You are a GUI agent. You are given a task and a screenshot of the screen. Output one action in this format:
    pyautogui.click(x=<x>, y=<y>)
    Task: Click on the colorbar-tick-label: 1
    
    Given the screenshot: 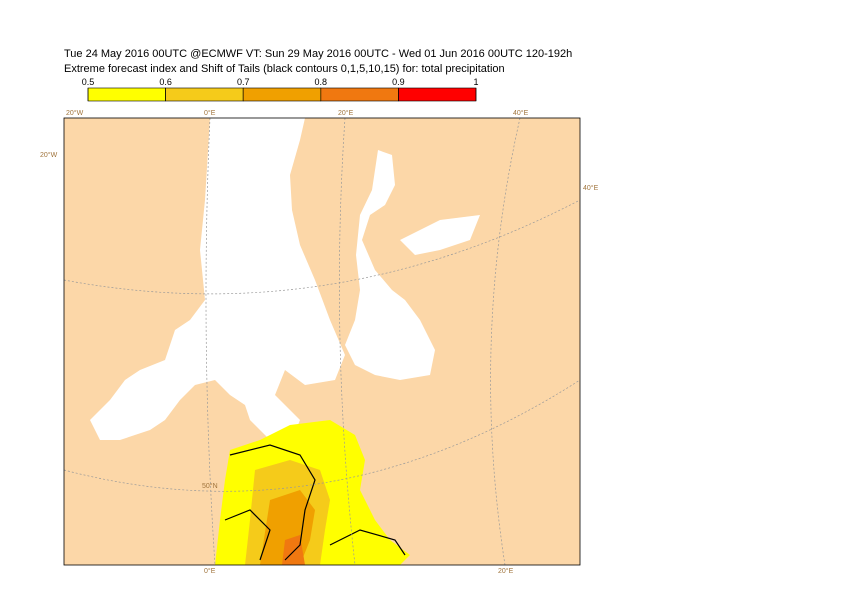 What is the action you would take?
    pyautogui.click(x=475, y=82)
    